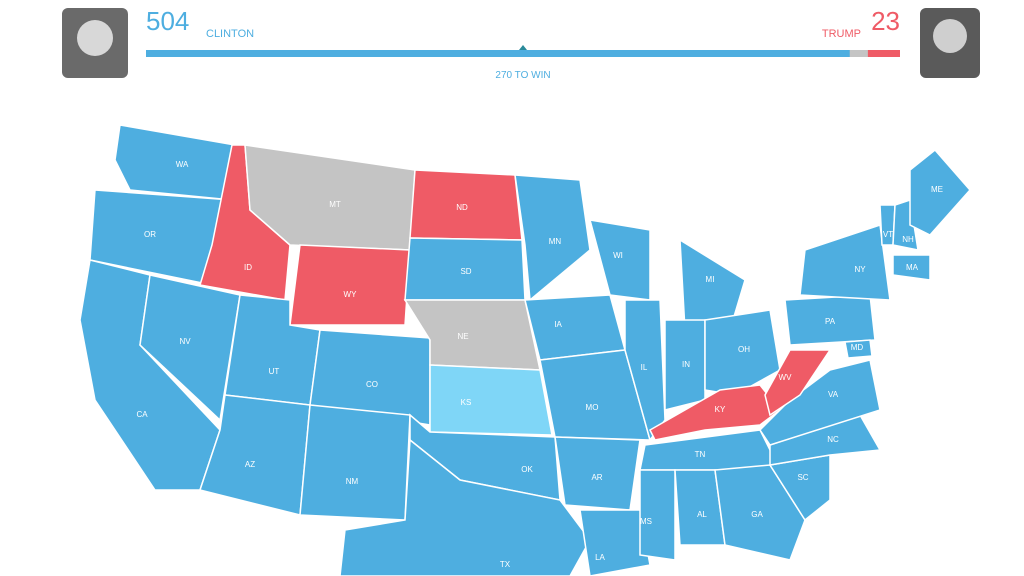 This screenshot has height=576, width=1024. Describe the element at coordinates (167, 21) in the screenshot. I see `clinton-votes: 504` at that location.